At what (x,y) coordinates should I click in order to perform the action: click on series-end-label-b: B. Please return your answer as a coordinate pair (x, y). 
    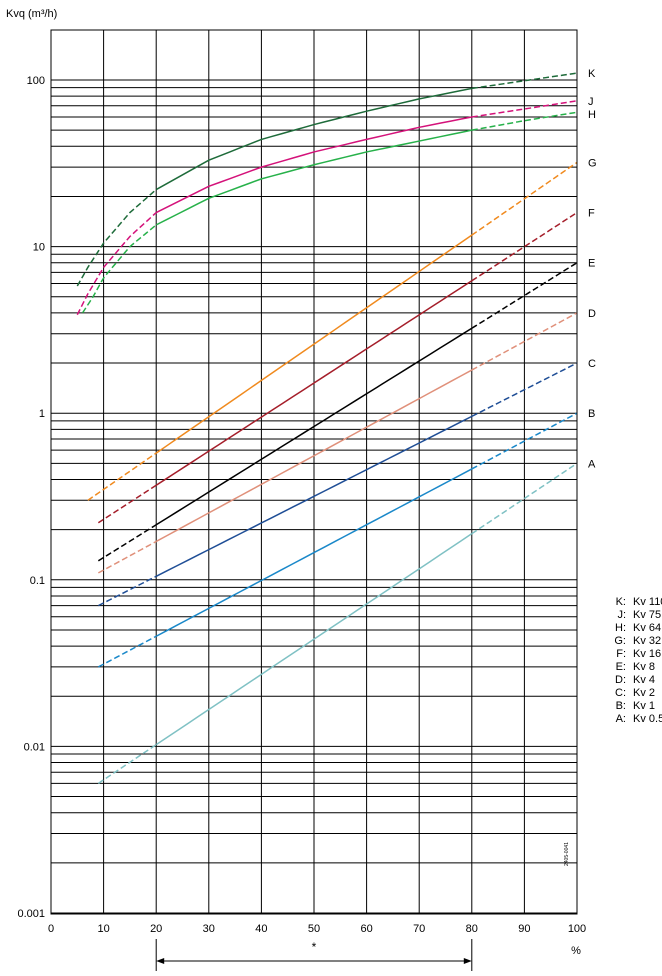
    Looking at the image, I should click on (591, 414).